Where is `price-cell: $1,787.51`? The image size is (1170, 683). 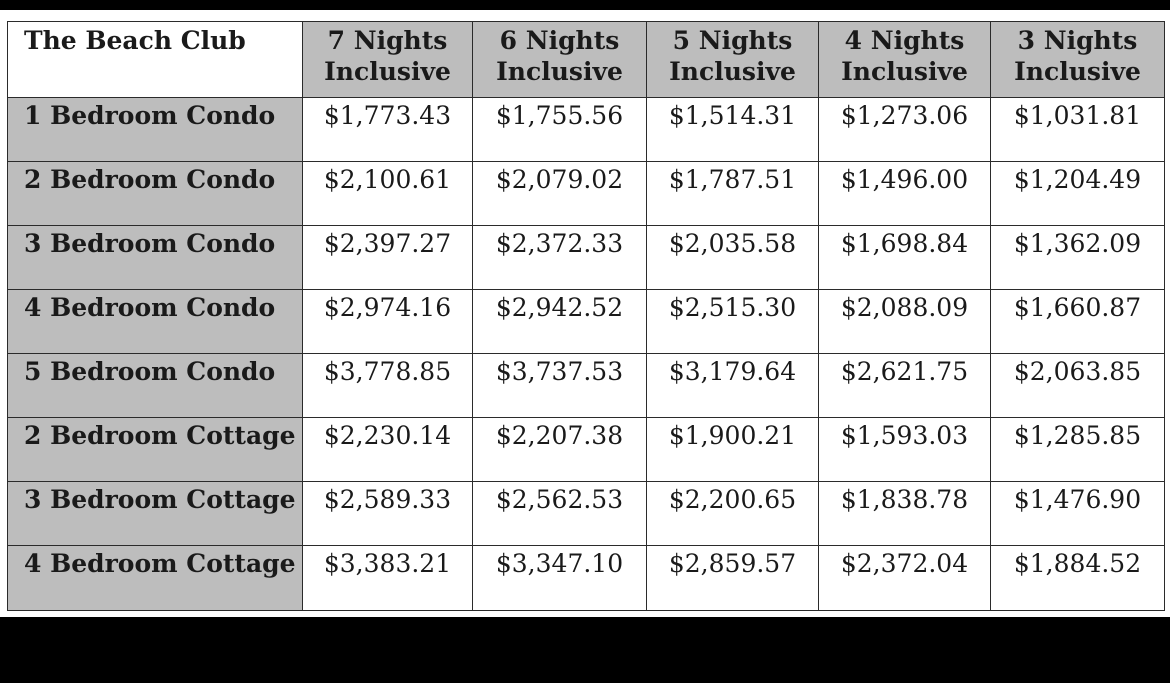
price-cell: $1,787.51 is located at coordinates (732, 193).